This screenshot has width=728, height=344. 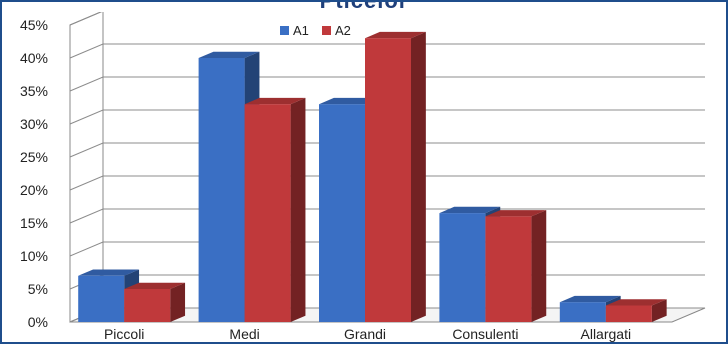 What do you see at coordinates (34, 25) in the screenshot?
I see `y-tick-label: 45%` at bounding box center [34, 25].